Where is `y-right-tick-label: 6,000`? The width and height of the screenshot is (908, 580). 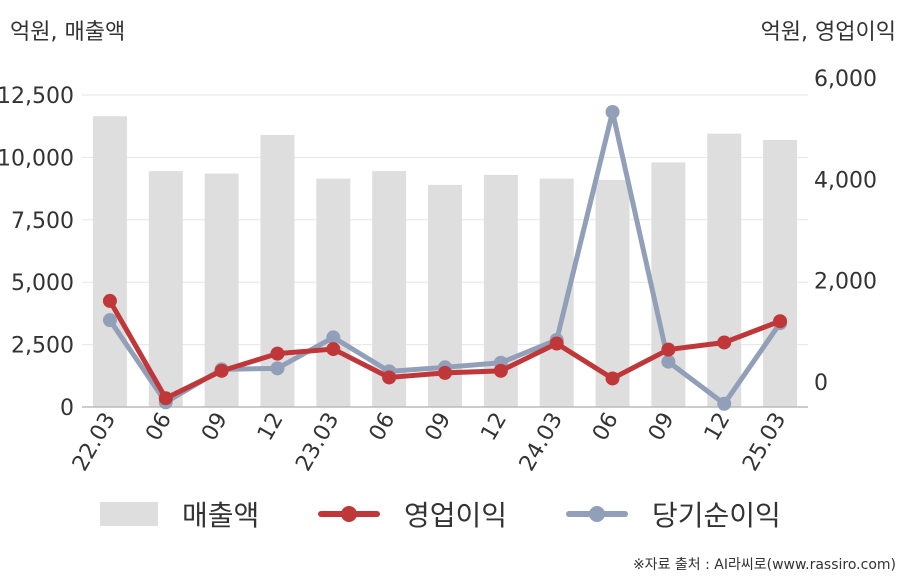
y-right-tick-label: 6,000 is located at coordinates (845, 79).